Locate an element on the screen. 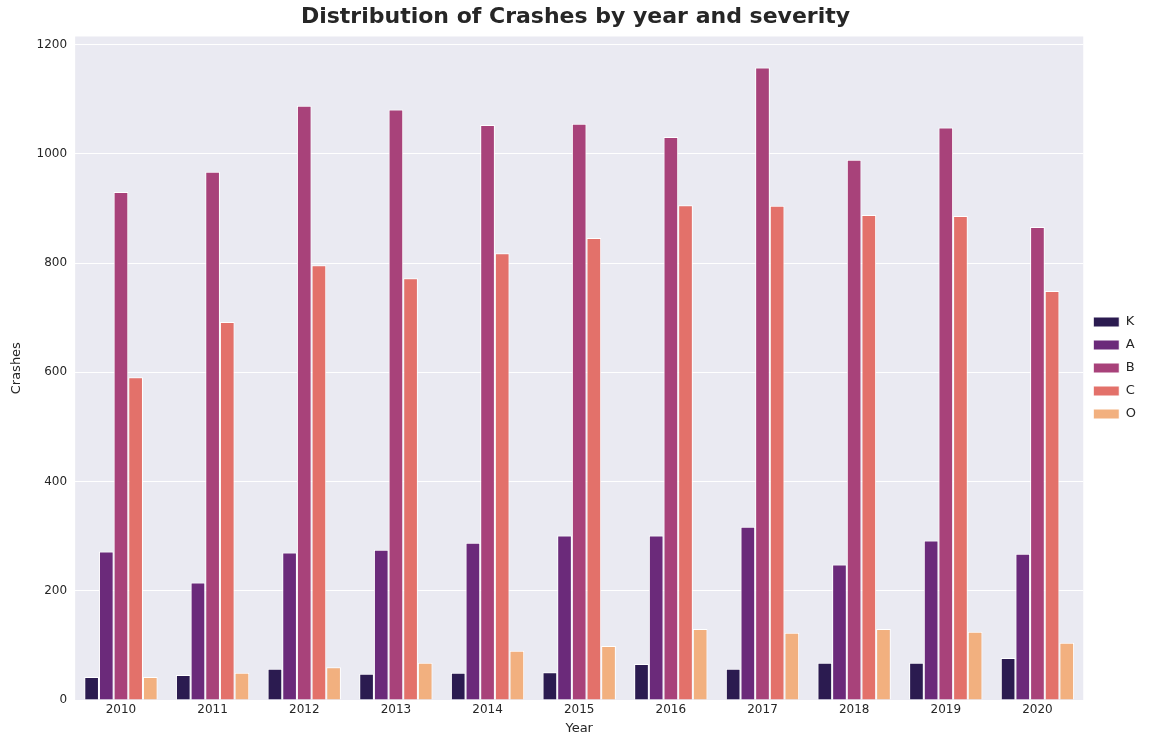 Image resolution: width=1151 pixels, height=738 pixels. legend-label: O is located at coordinates (1130, 413).